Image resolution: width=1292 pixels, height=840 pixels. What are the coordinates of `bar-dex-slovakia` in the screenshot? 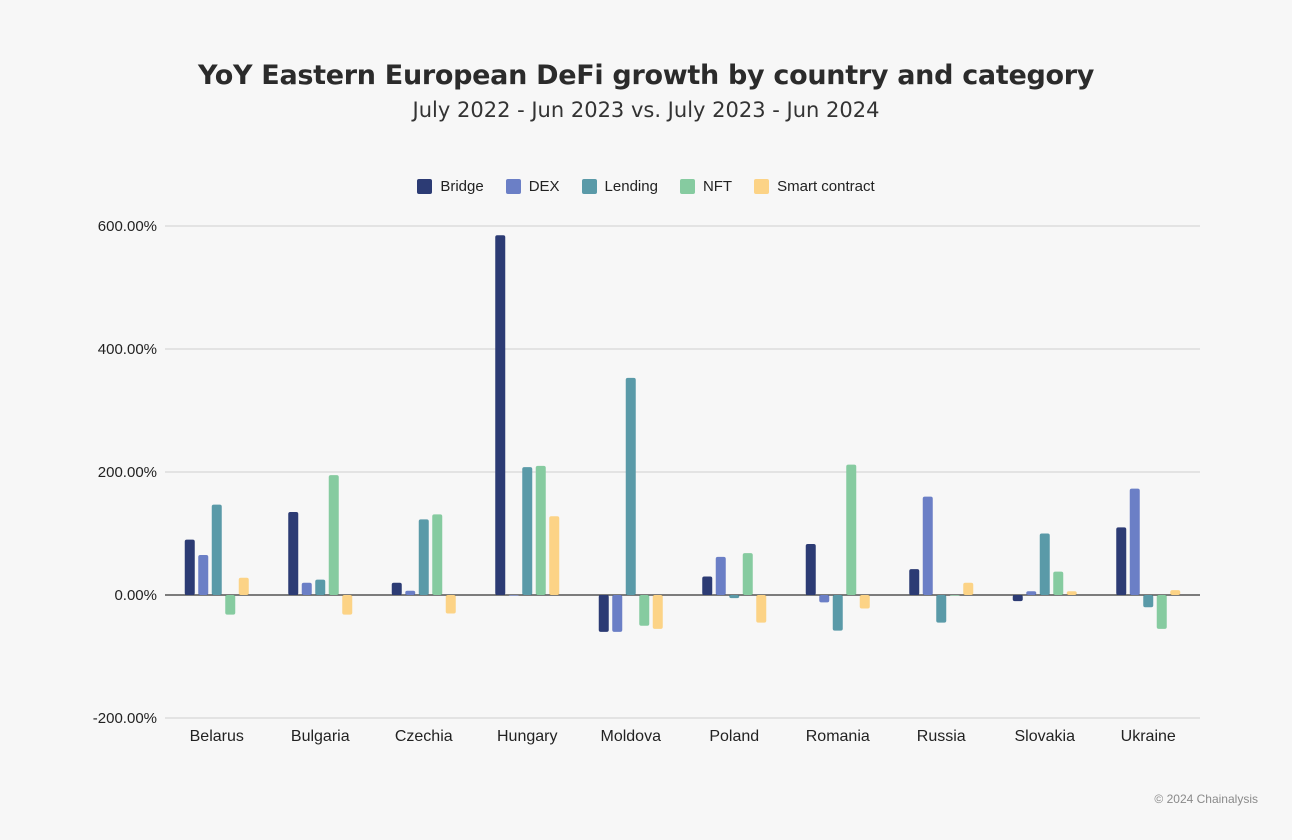 It's located at (1031, 593).